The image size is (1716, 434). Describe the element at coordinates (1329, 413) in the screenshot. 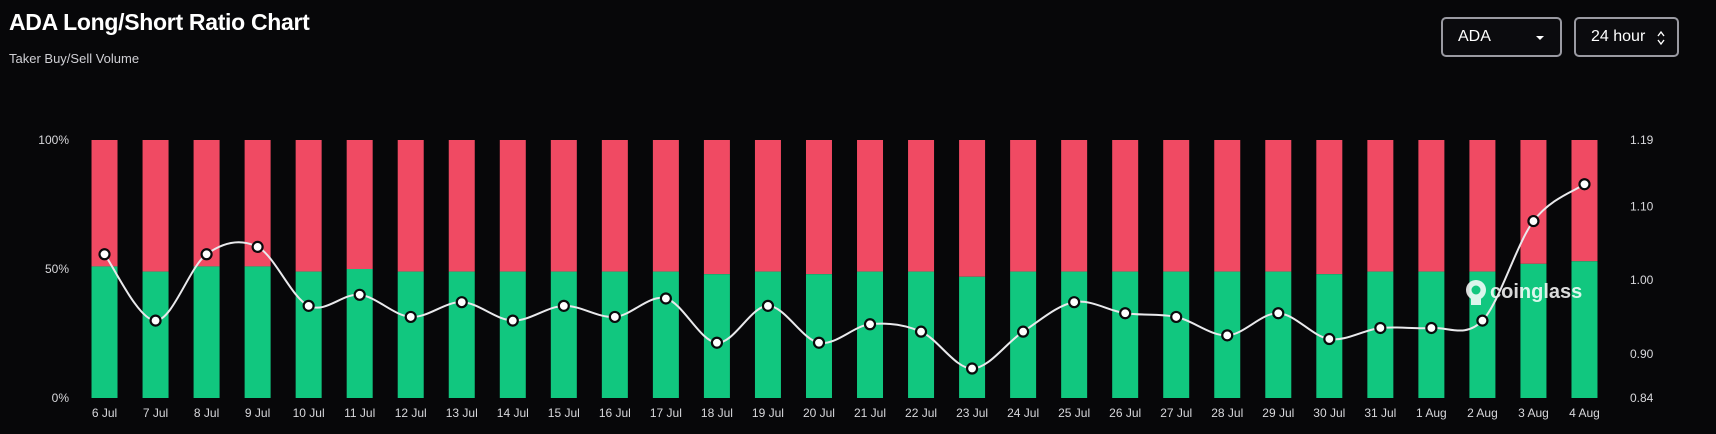

I see `x-tick-label: 30 Jul` at that location.